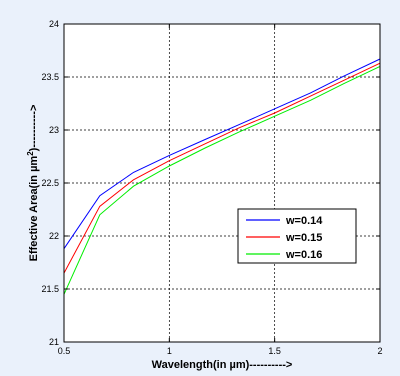  Describe the element at coordinates (34, 128) in the screenshot. I see `y-axis-label-tail: )---------->` at that location.